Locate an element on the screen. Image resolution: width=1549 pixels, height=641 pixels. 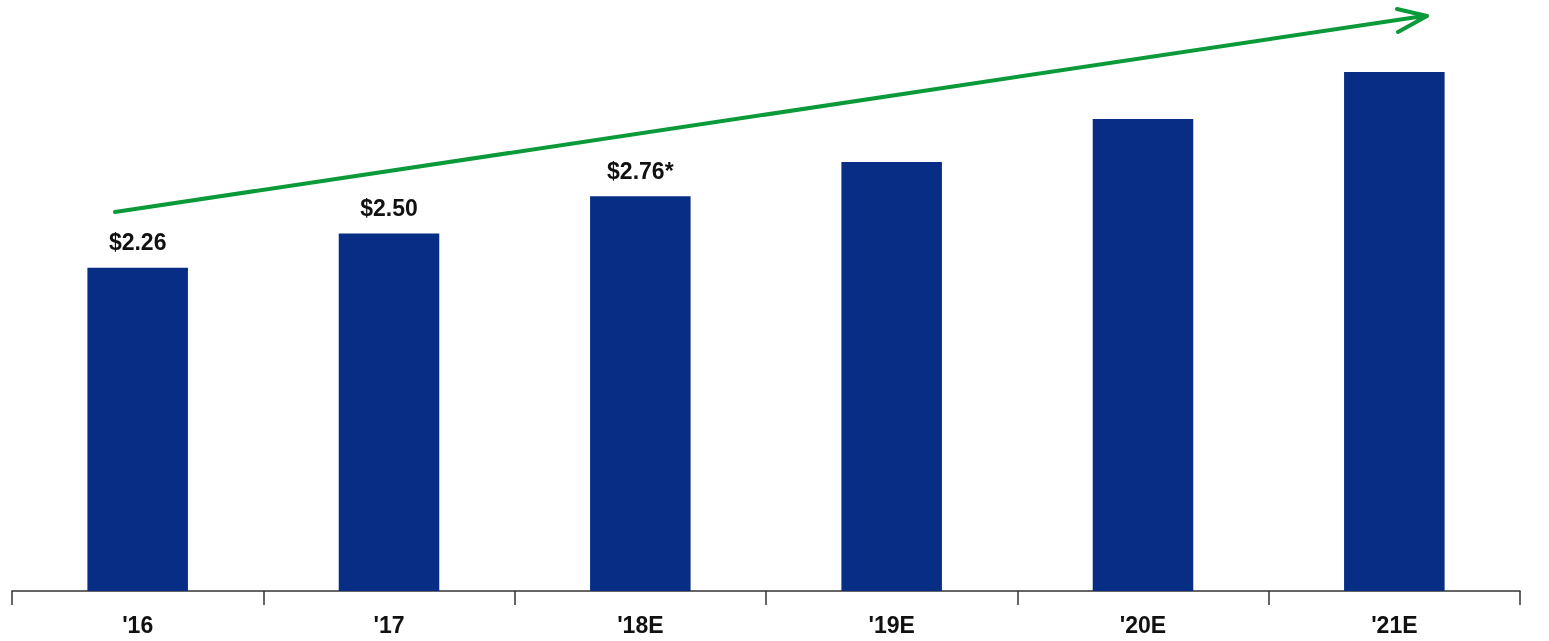
x-tick-label: '20E is located at coordinates (1143, 624).